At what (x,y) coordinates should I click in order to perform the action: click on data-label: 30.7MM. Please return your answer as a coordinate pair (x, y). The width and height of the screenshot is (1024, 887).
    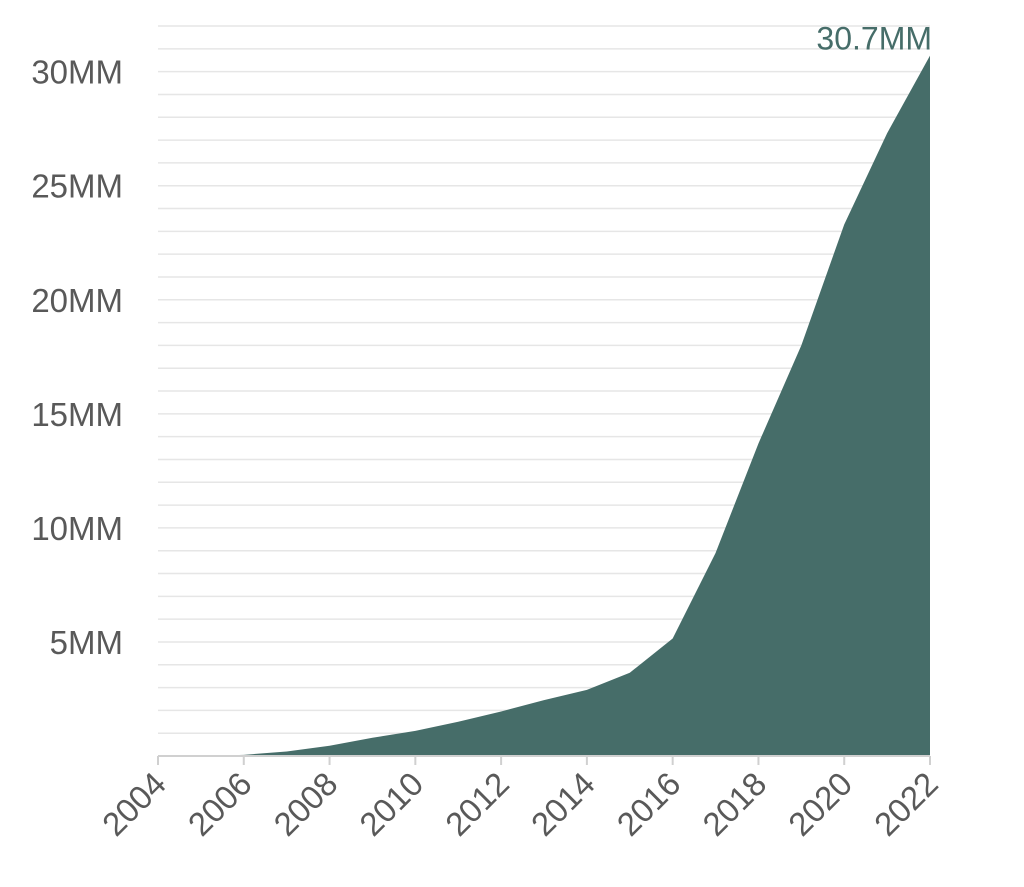
    Looking at the image, I should click on (874, 39).